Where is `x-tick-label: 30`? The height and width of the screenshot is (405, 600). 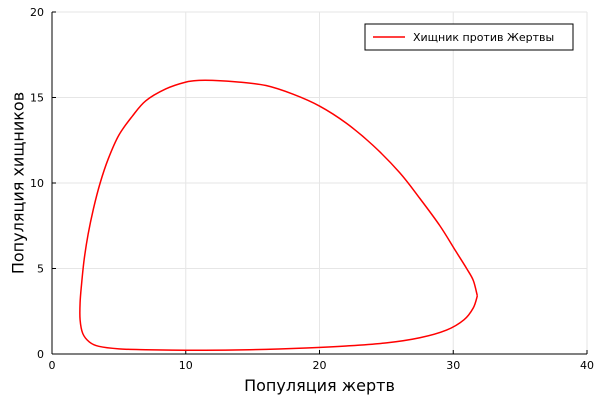
x-tick-label: 30 is located at coordinates (453, 365).